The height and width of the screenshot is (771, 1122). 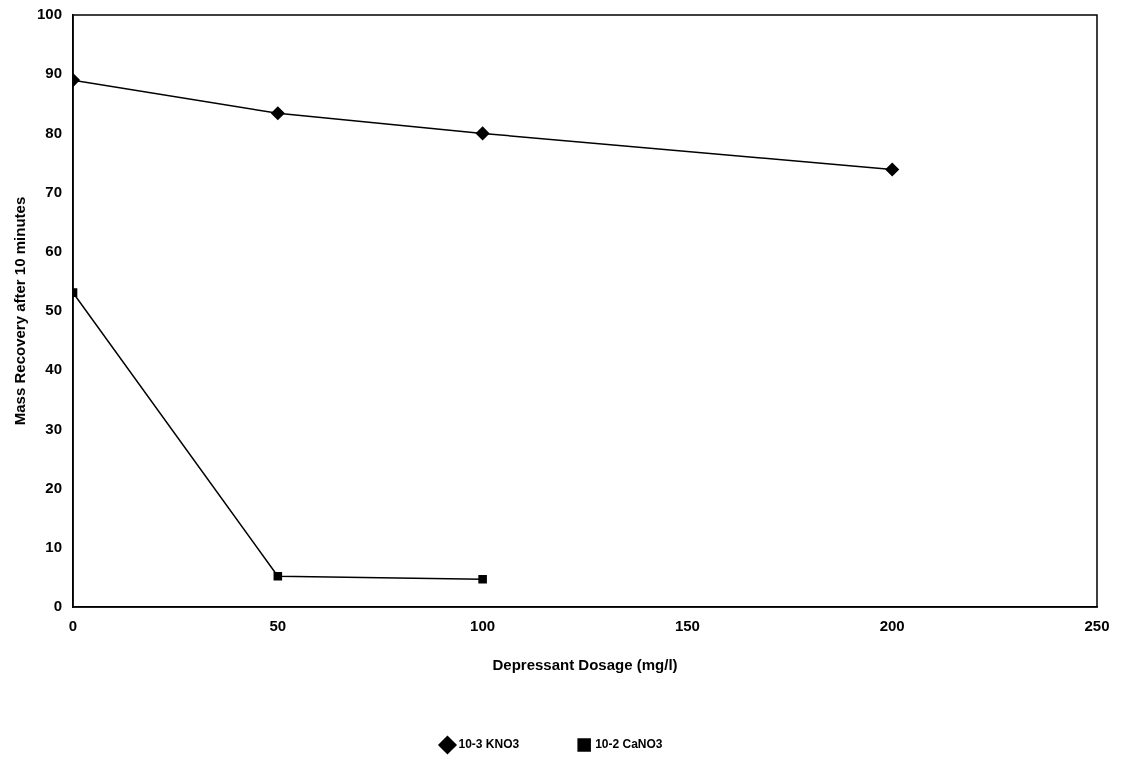 What do you see at coordinates (54, 132) in the screenshot?
I see `y-tick-label: 80` at bounding box center [54, 132].